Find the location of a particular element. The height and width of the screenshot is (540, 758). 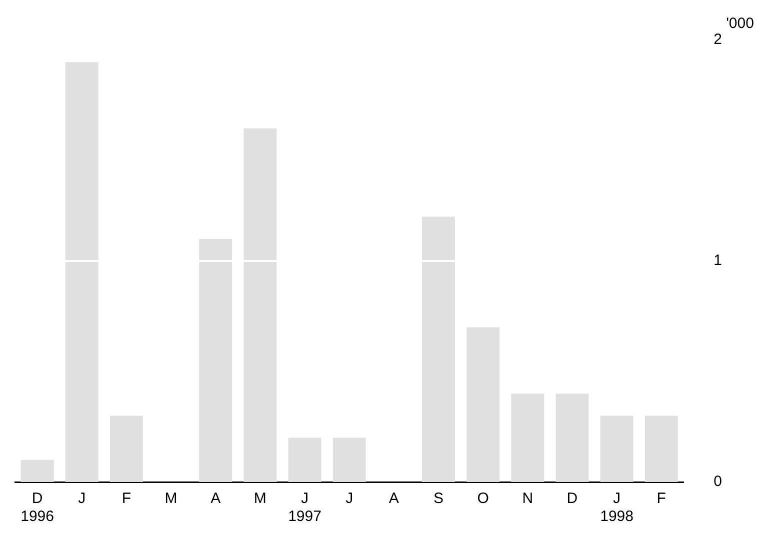

x-tick-label: J 1998 is located at coordinates (617, 508).